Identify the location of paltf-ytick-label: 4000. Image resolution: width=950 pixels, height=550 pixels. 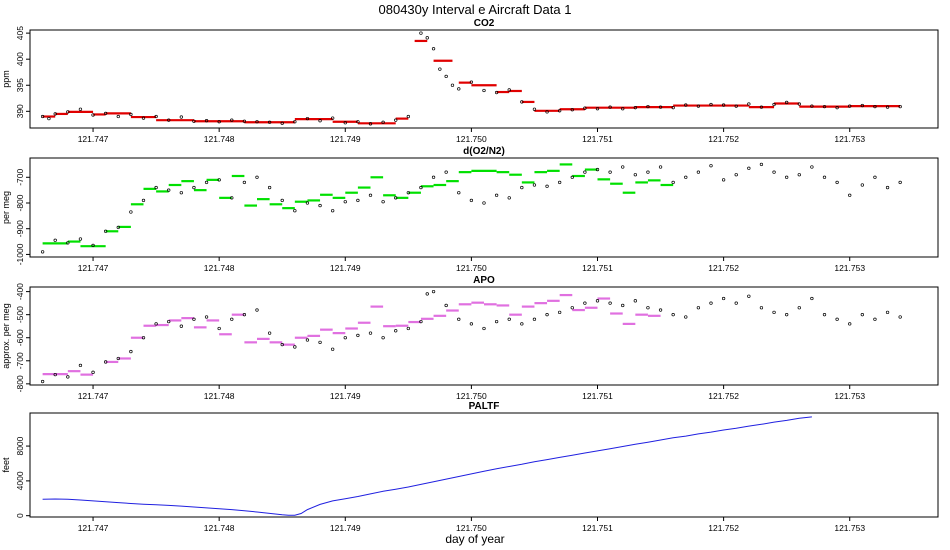
(20, 480).